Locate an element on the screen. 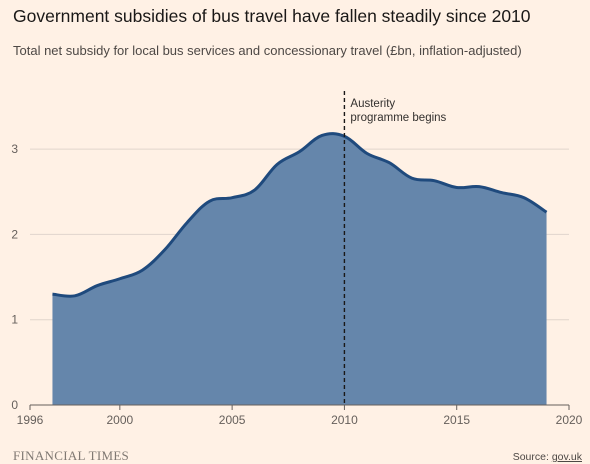 This screenshot has width=590, height=464. y-tick-label: 2 is located at coordinates (14, 234).